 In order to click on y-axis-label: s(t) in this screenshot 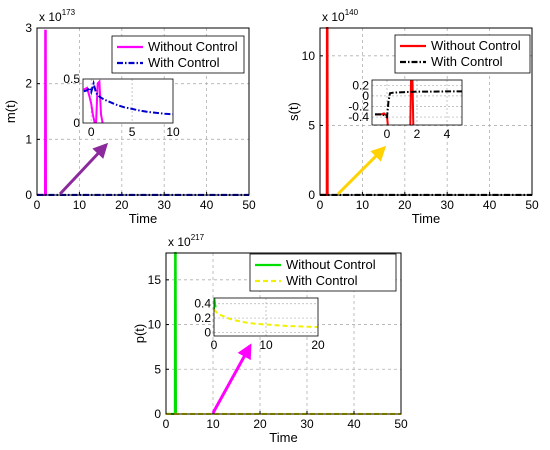, I will do `click(293, 111)`.